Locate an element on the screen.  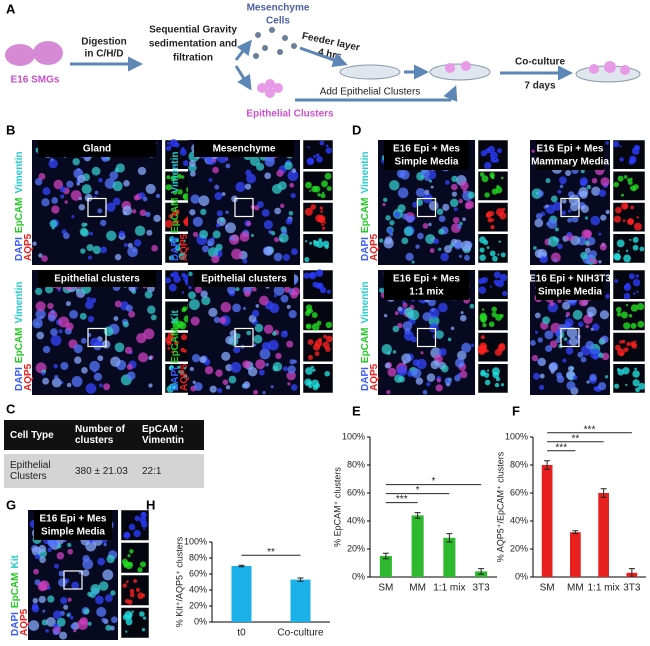
stain-word: DAPI is located at coordinates (365, 249).